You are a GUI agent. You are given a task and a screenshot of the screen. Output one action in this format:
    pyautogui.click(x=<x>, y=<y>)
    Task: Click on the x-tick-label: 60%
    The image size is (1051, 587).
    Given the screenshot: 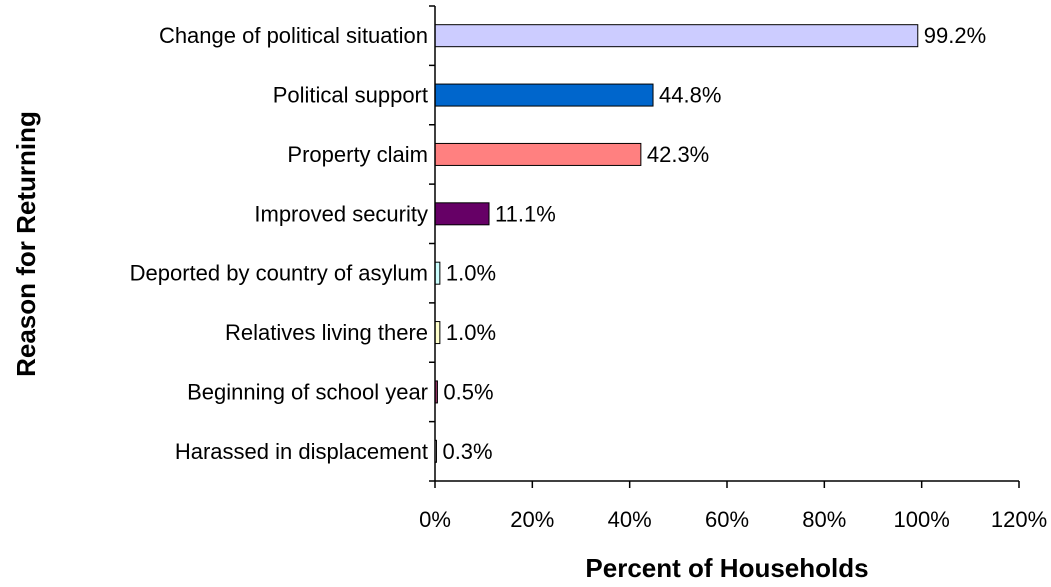 What is the action you would take?
    pyautogui.click(x=727, y=519)
    